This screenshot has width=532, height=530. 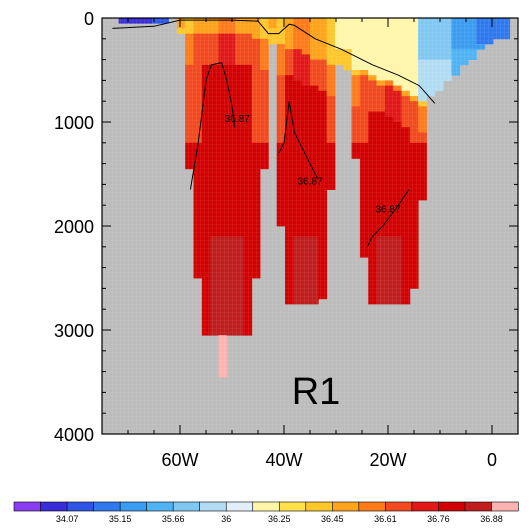 I want to click on y-tick-label: 1000, so click(x=74, y=123).